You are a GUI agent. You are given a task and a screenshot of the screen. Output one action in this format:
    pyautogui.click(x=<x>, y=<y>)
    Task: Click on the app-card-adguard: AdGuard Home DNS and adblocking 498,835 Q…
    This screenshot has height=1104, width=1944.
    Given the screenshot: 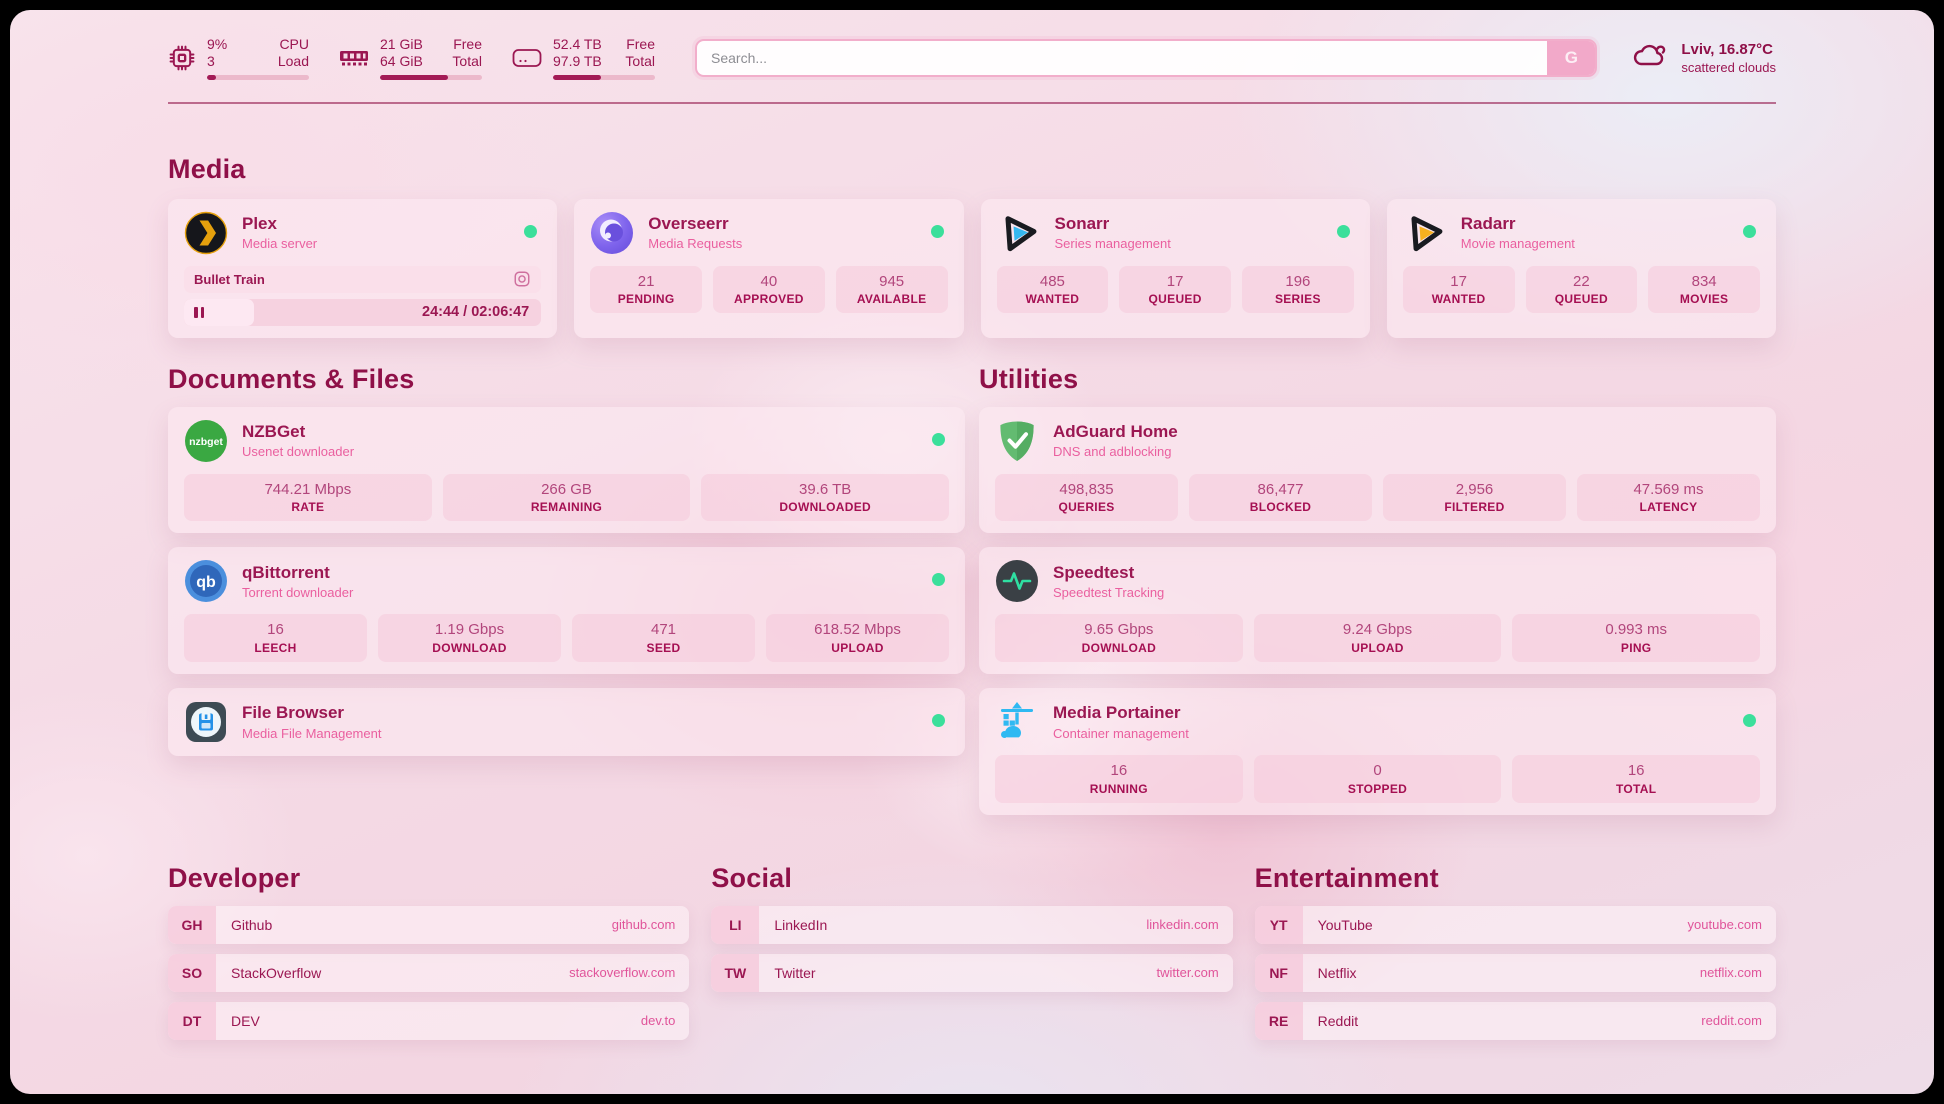 What is the action you would take?
    pyautogui.click(x=1377, y=470)
    